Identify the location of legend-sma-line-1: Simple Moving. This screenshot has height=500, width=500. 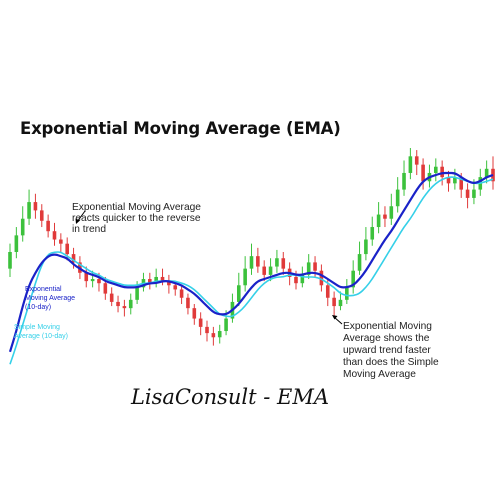
(37, 327).